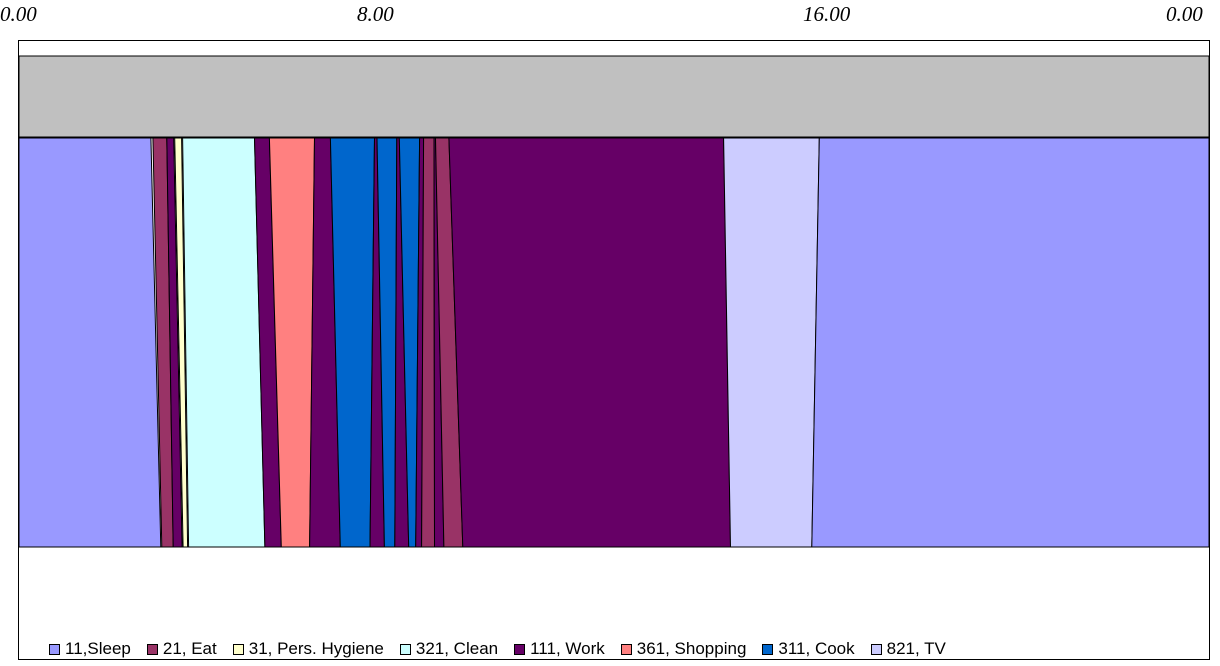  What do you see at coordinates (375, 14) in the screenshot?
I see `x-tick-label: 8.00` at bounding box center [375, 14].